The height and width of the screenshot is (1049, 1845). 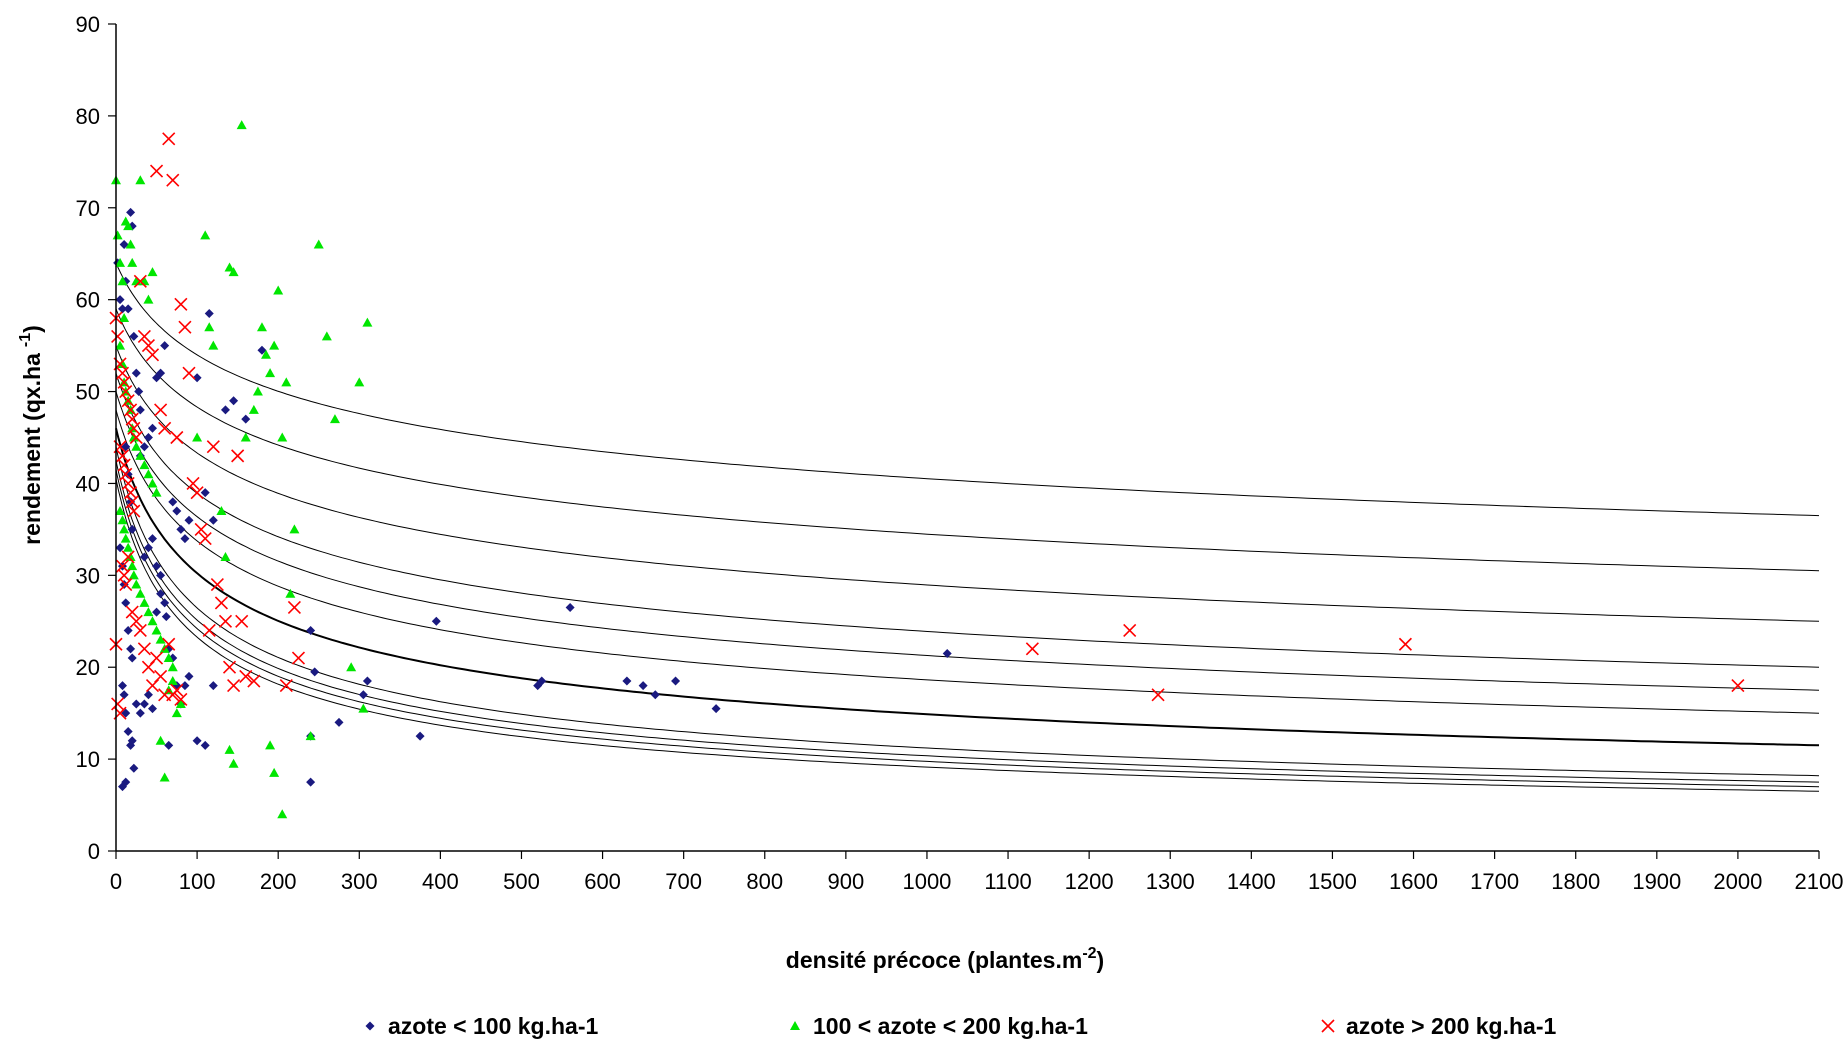 I want to click on y-axis-title-text: rendement (qx.ha, so click(x=32, y=449).